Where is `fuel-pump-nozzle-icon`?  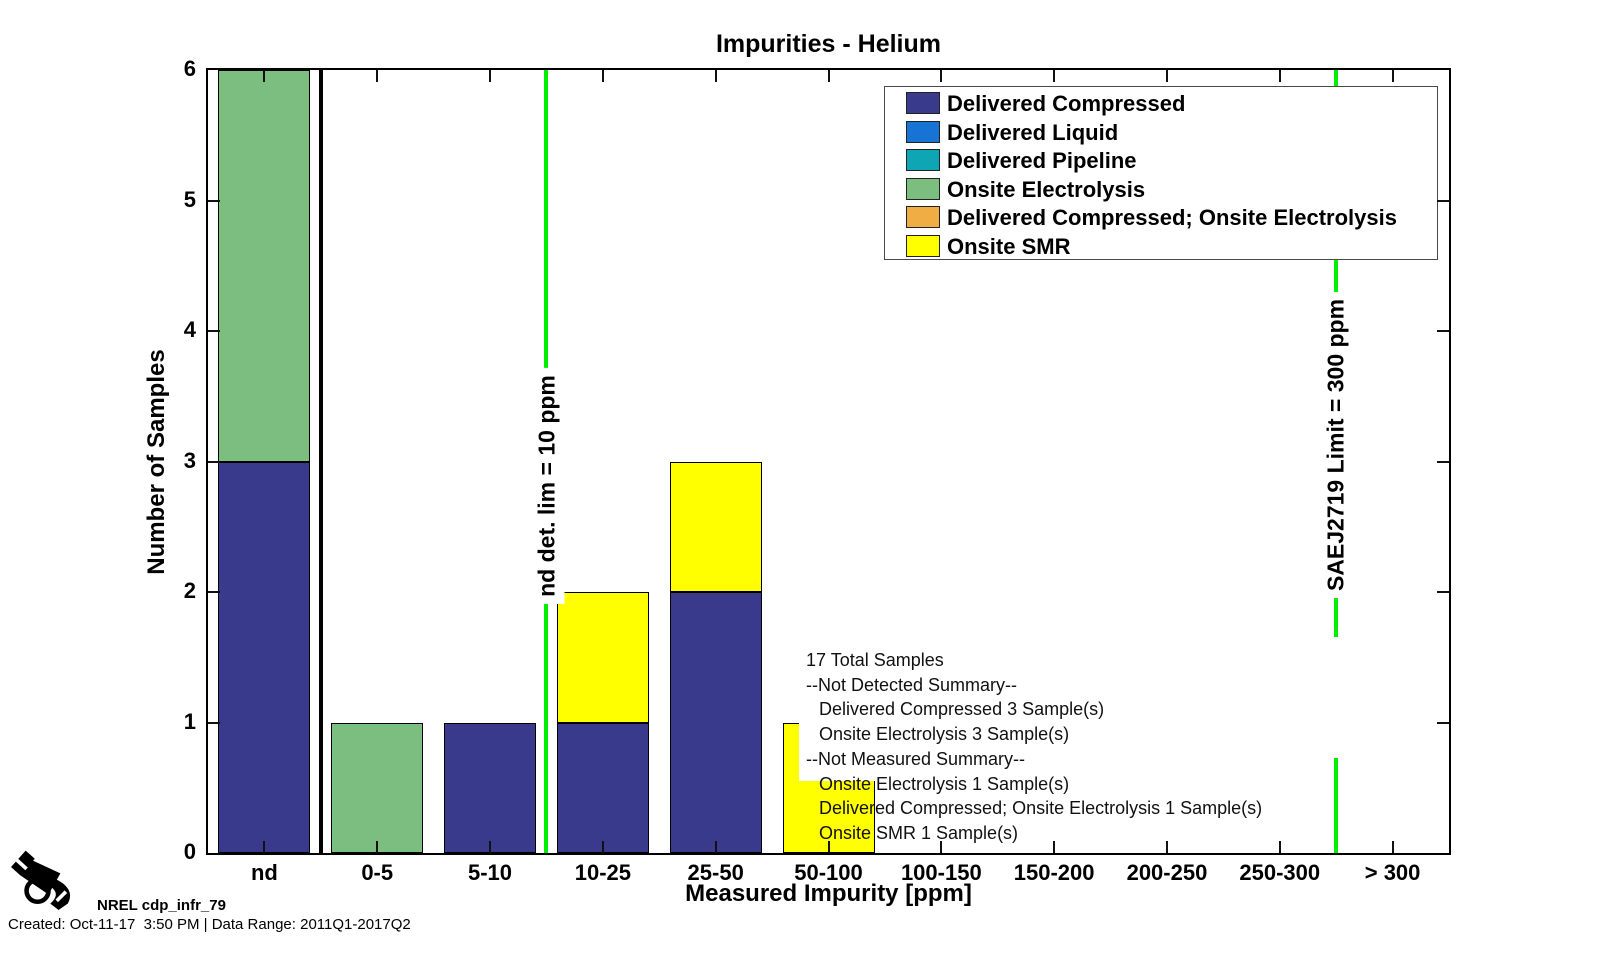 fuel-pump-nozzle-icon is located at coordinates (41, 880).